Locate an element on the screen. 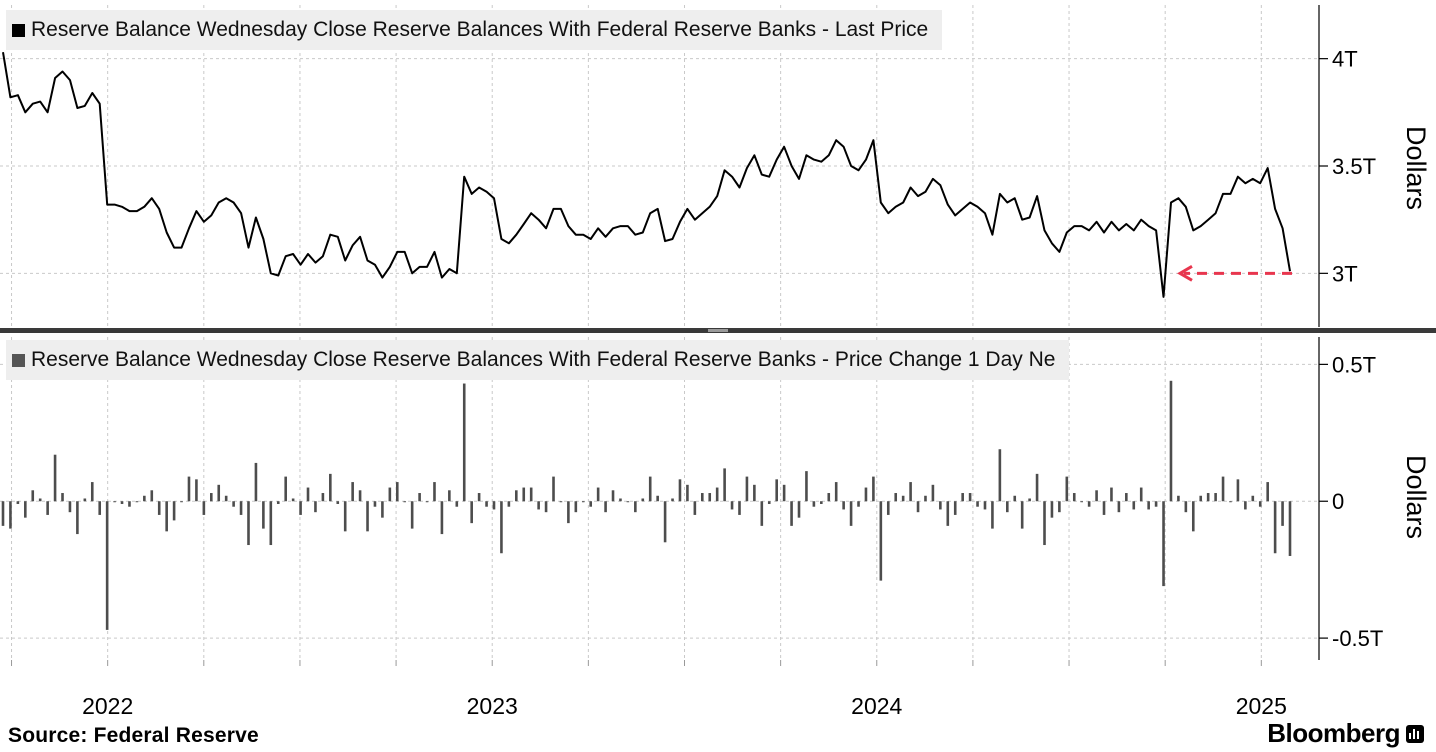 Image resolution: width=1436 pixels, height=752 pixels. bottom-y-tick-label: -0.5T is located at coordinates (1357, 638).